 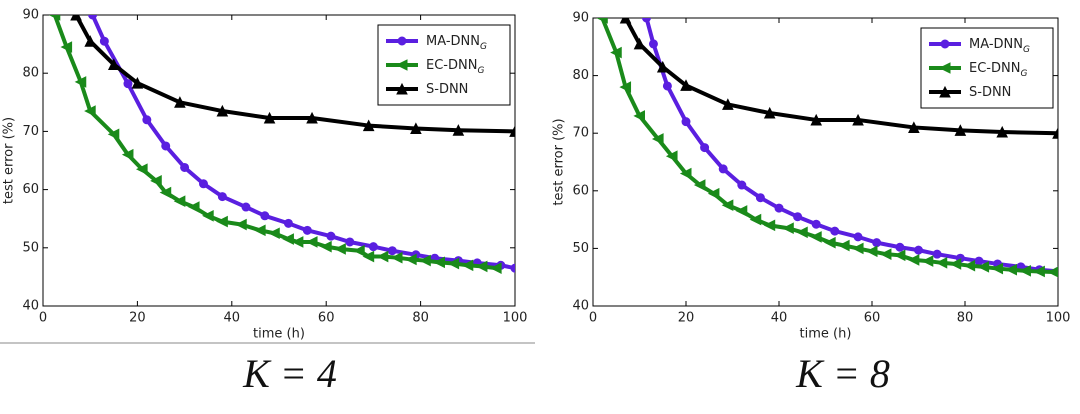 I want to click on y-tick-label: 50, so click(x=580, y=248).